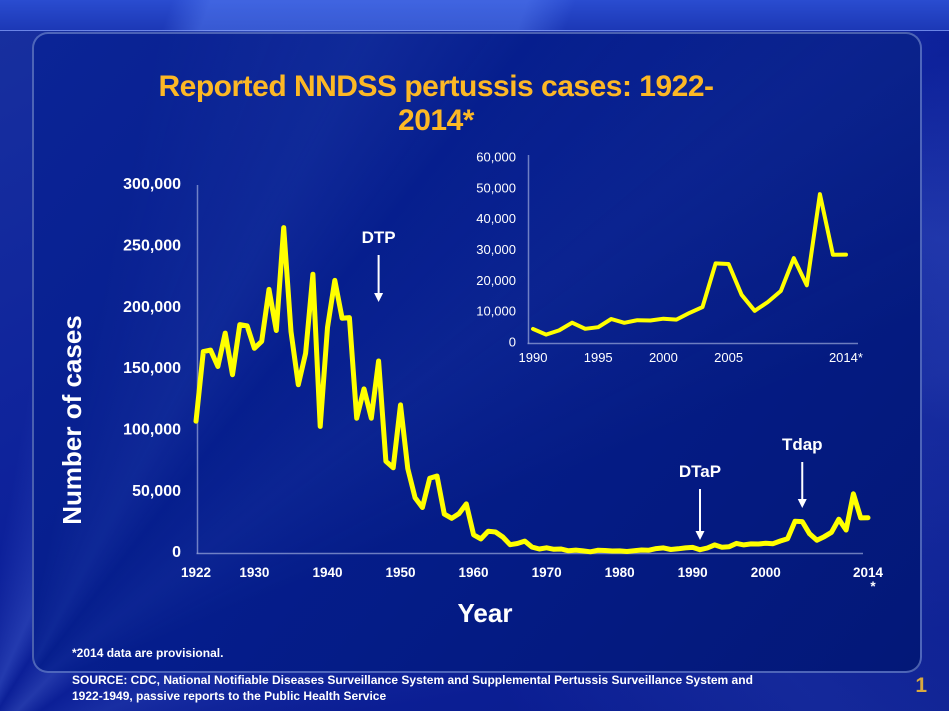 Image resolution: width=949 pixels, height=711 pixels. What do you see at coordinates (156, 491) in the screenshot?
I see `main-y-tick-label: 50,000` at bounding box center [156, 491].